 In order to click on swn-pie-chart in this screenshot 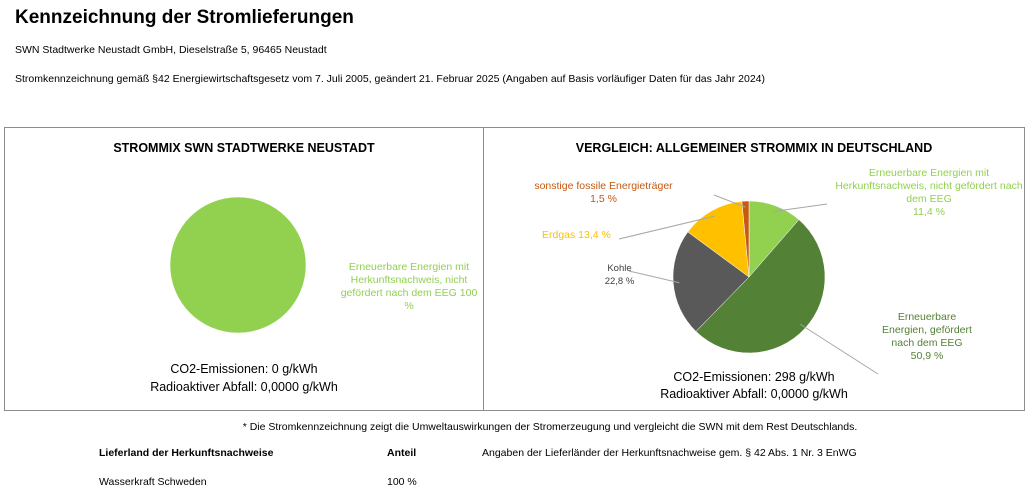, I will do `click(238, 265)`.